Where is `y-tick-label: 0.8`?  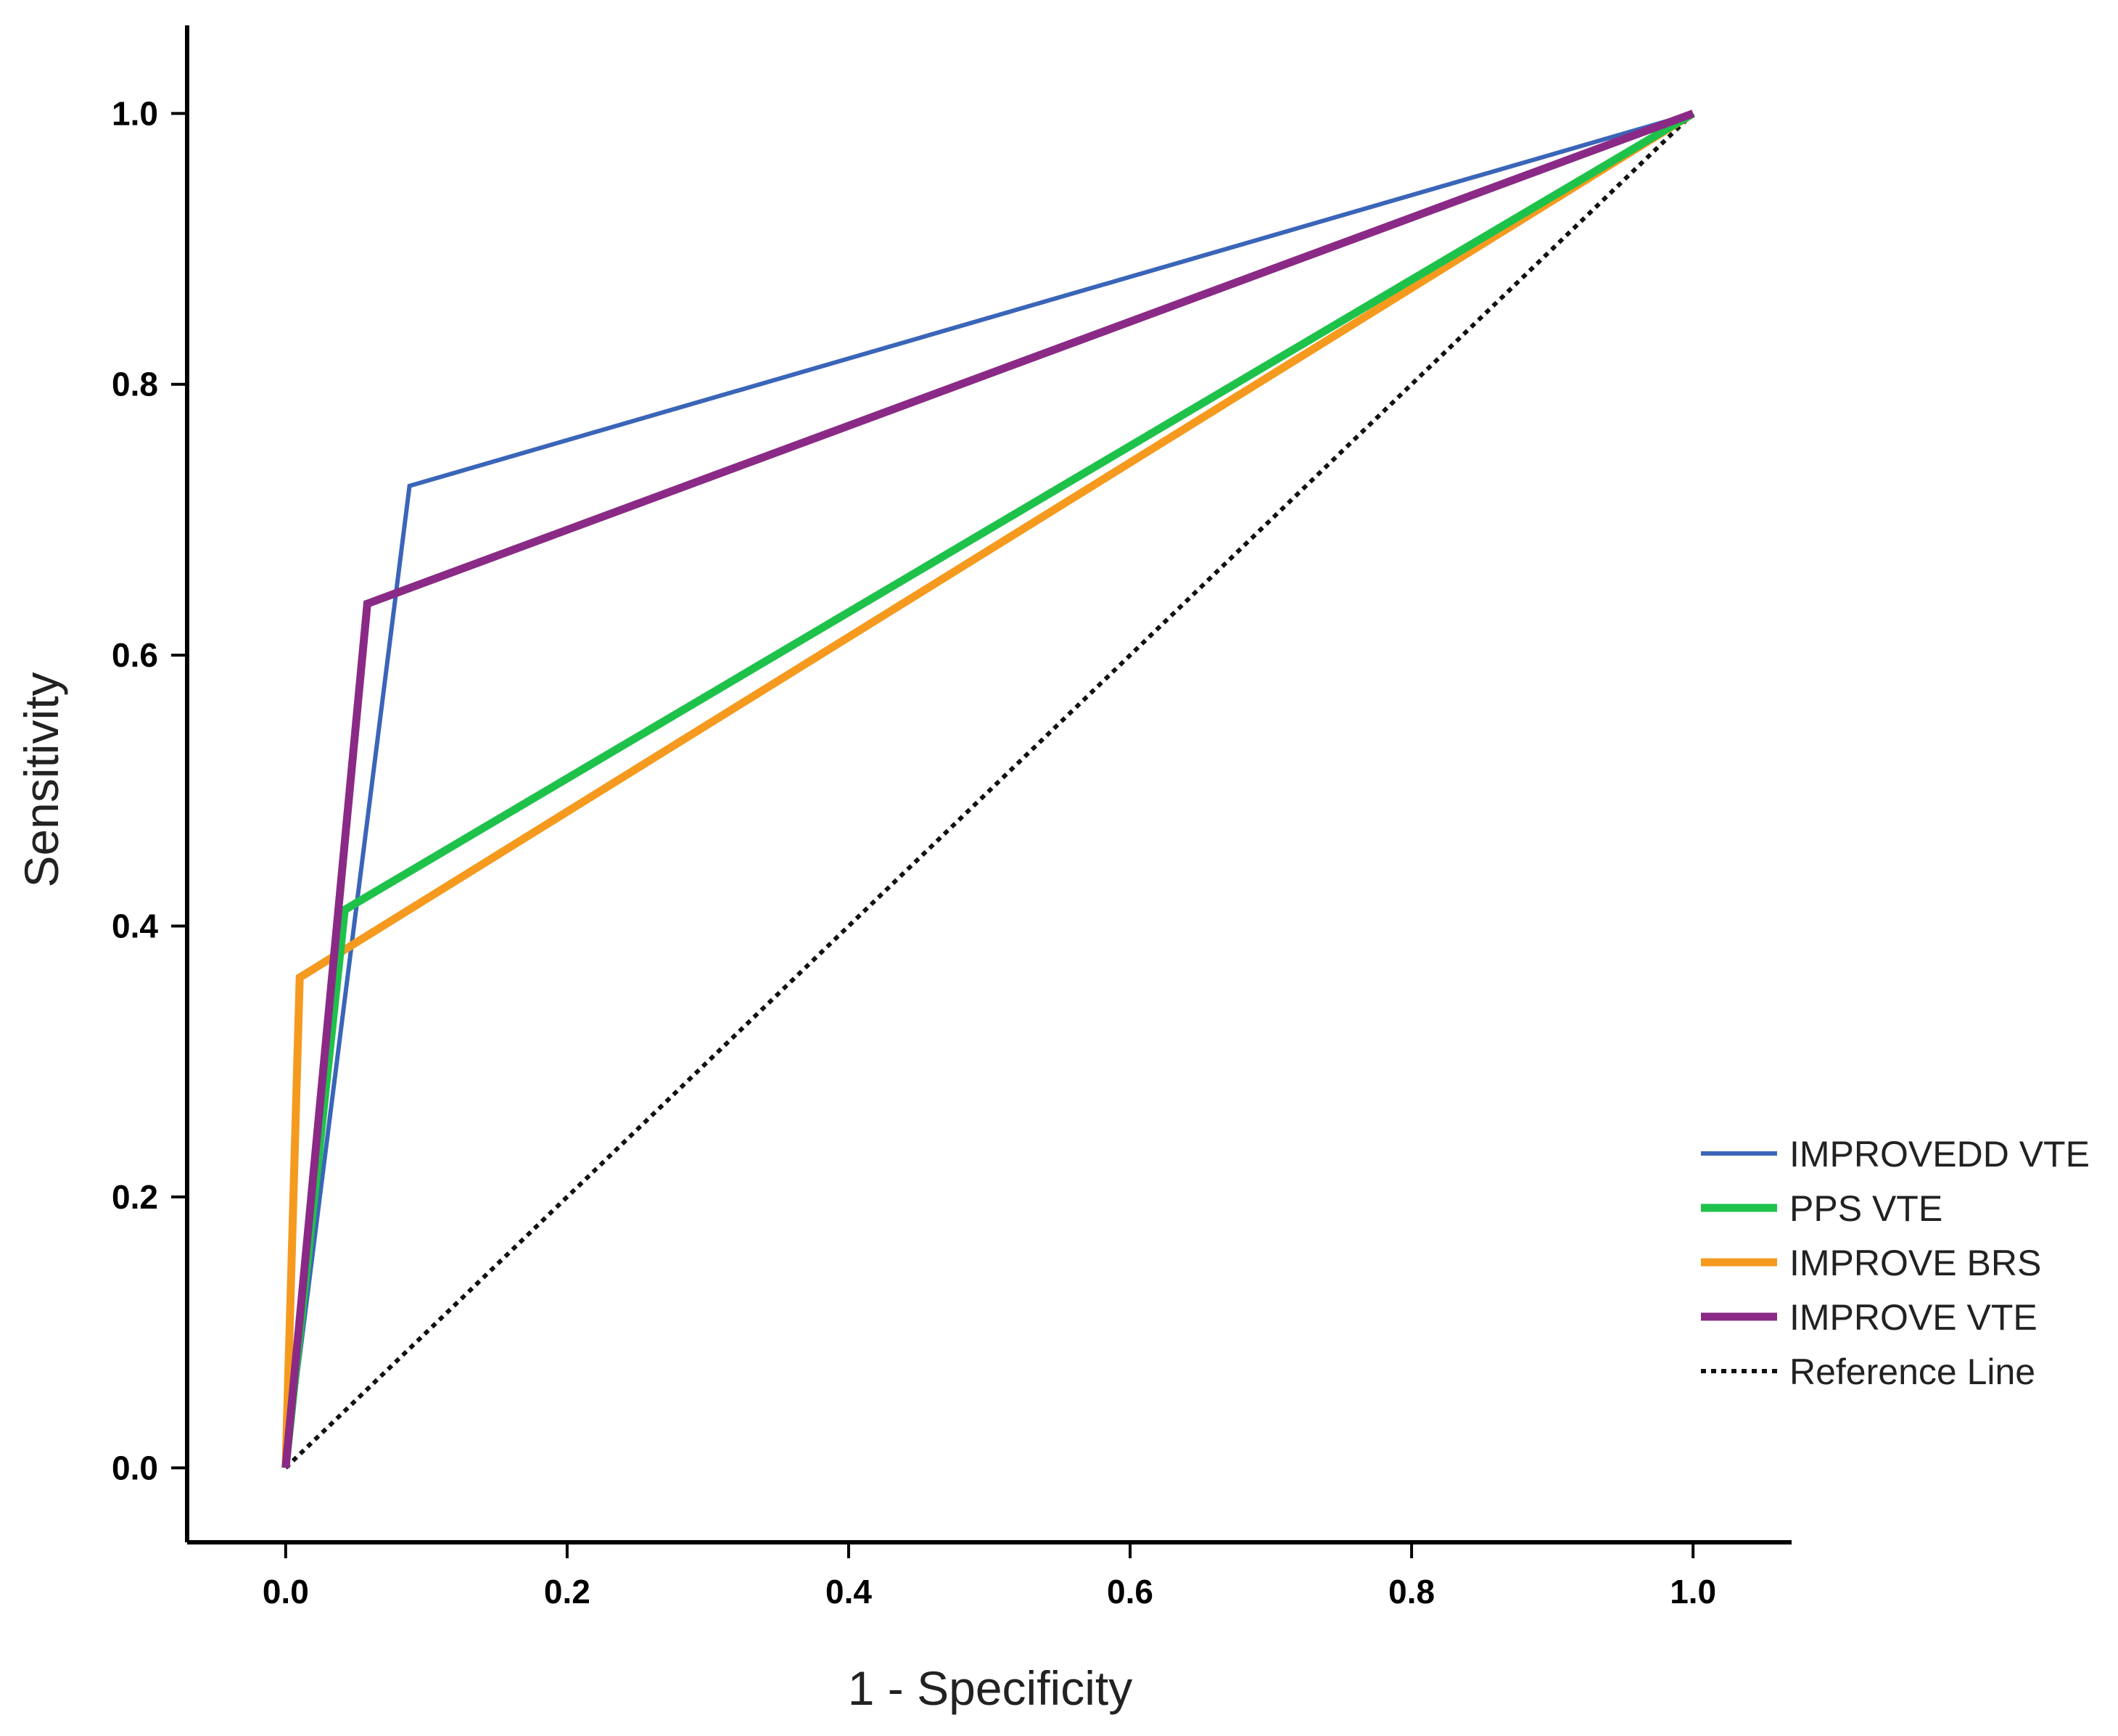
y-tick-label: 0.8 is located at coordinates (135, 384).